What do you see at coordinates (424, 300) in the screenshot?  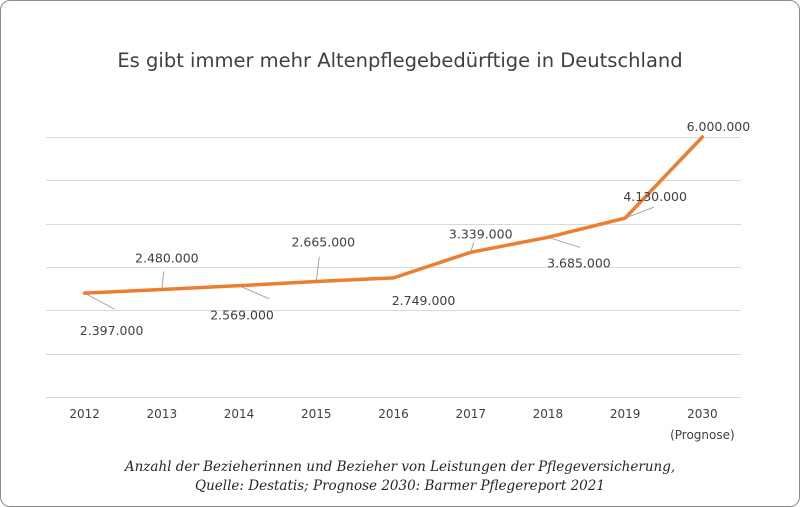 I see `data-label: 2.749.000` at bounding box center [424, 300].